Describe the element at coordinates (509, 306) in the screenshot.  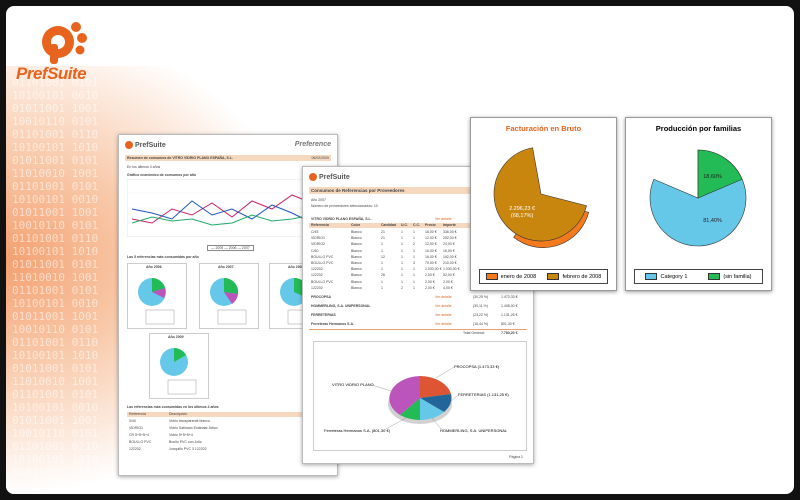
I see `supplier-amount: 1.408,00 €` at that location.